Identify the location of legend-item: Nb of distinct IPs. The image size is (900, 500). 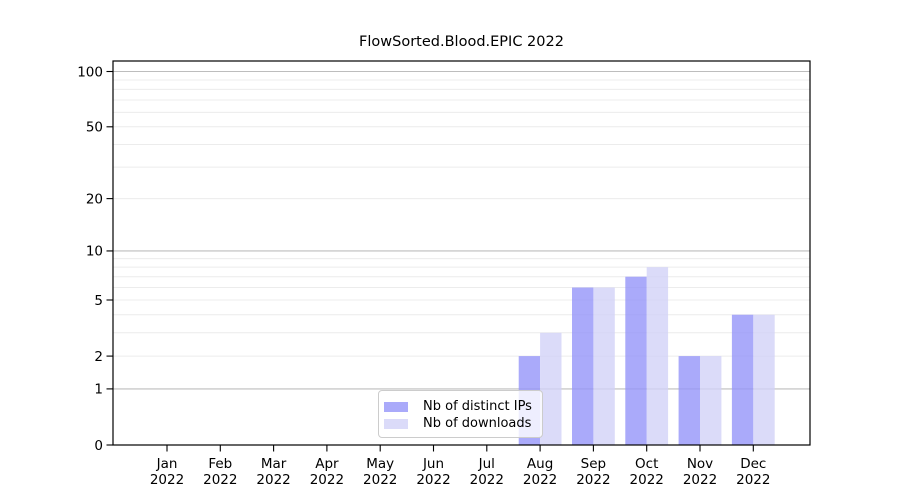
(463, 406).